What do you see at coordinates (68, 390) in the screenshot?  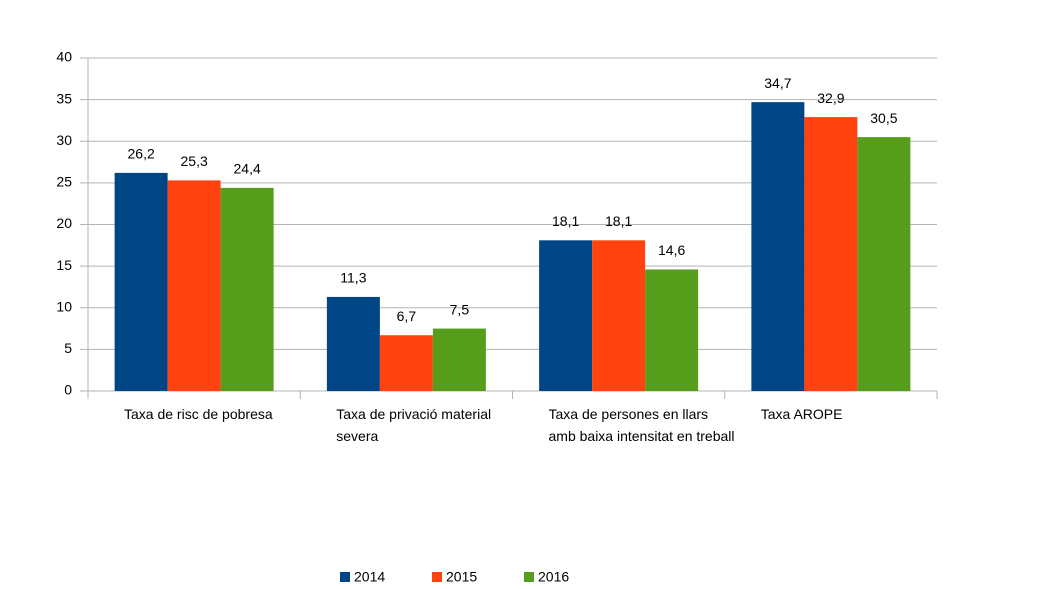 I see `y-tick-label: 0` at bounding box center [68, 390].